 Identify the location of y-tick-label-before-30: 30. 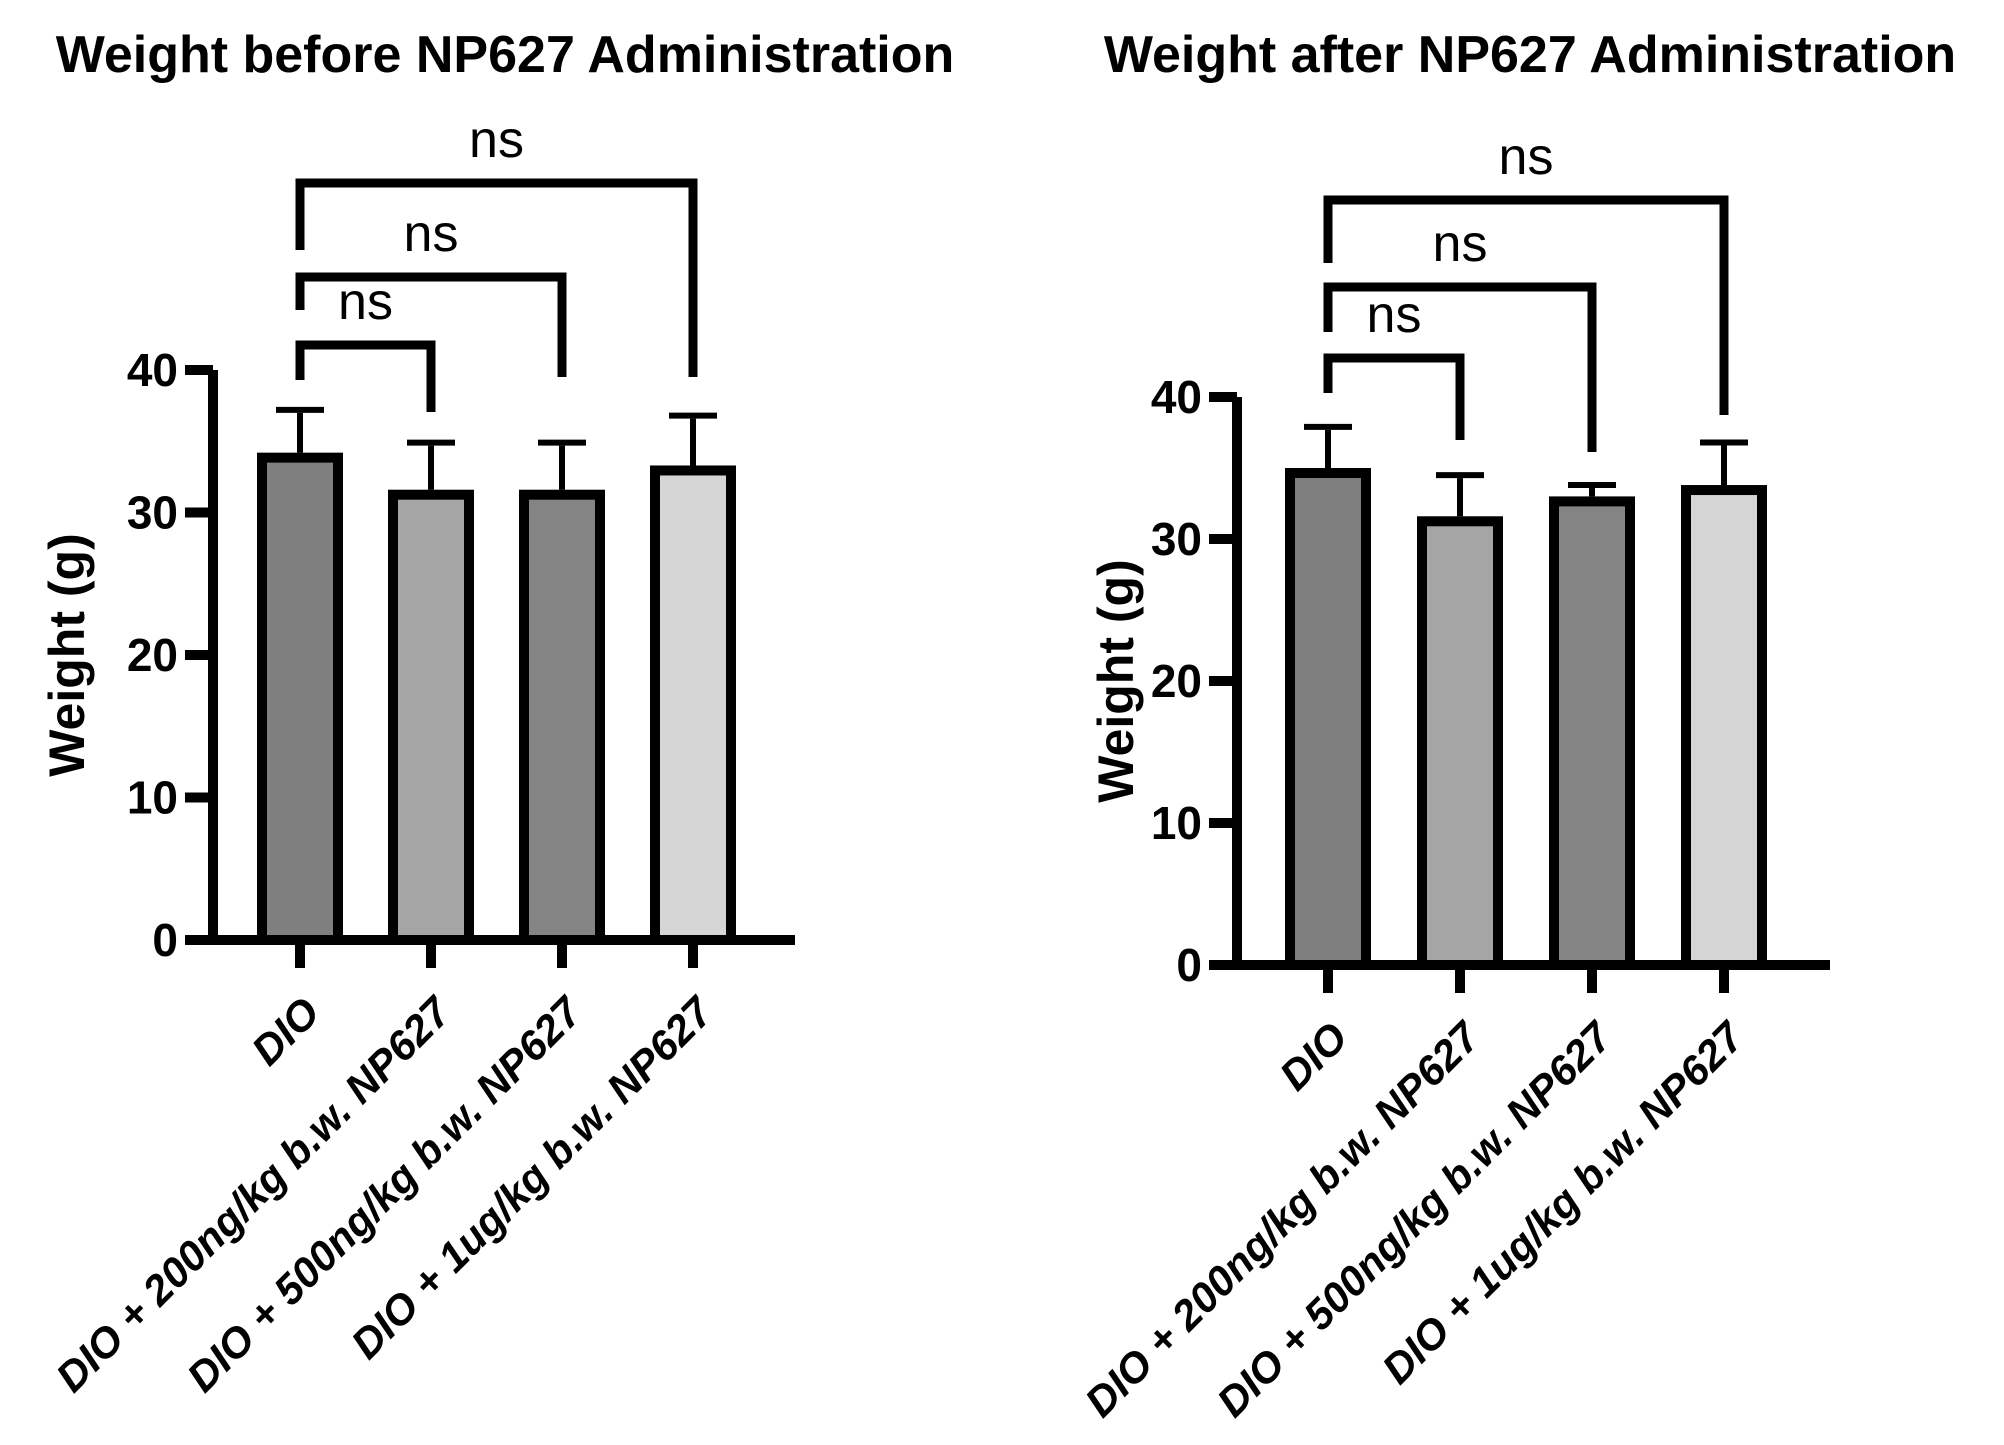
(152, 513).